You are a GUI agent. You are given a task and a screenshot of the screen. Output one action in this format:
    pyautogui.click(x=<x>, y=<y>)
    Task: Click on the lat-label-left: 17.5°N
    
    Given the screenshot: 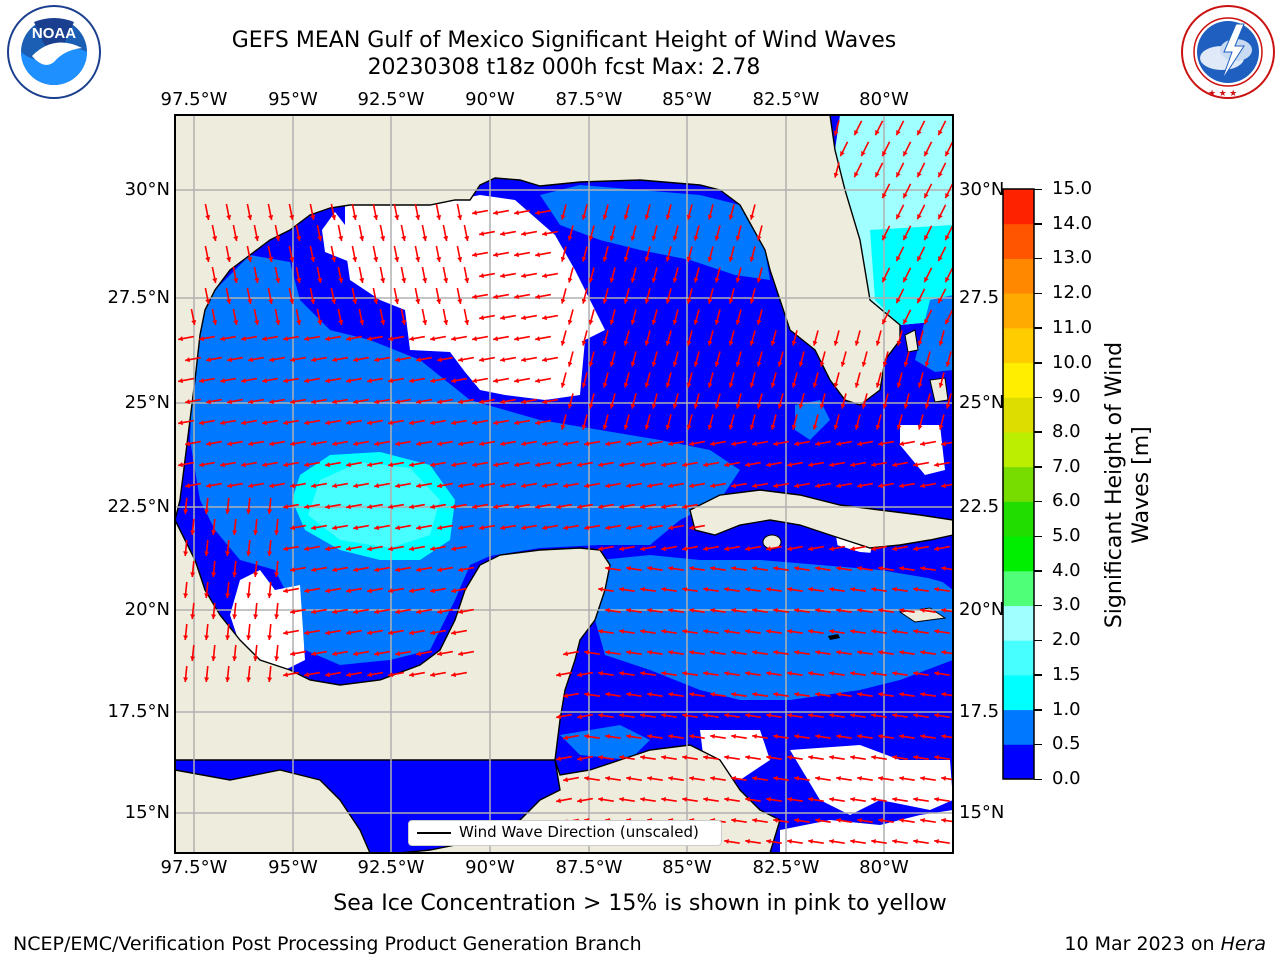 What is the action you would take?
    pyautogui.click(x=138, y=711)
    